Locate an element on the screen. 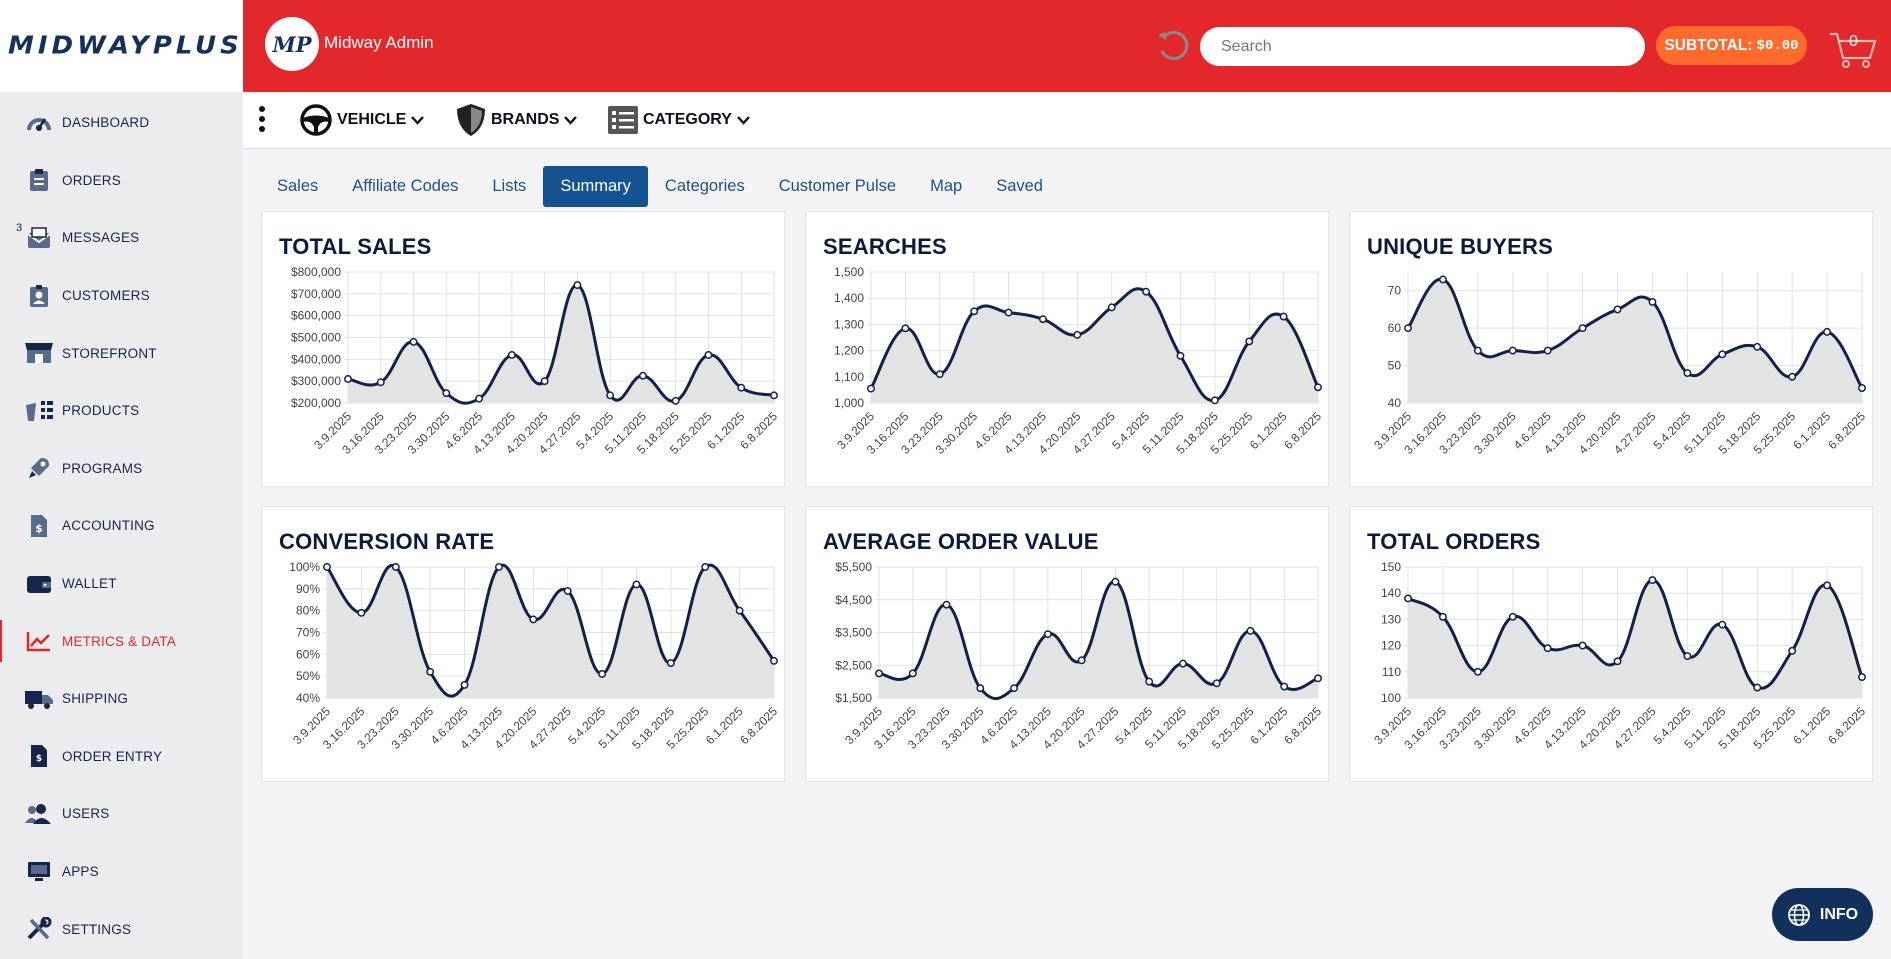  logo: MIDWAYPLUS is located at coordinates (121, 46).